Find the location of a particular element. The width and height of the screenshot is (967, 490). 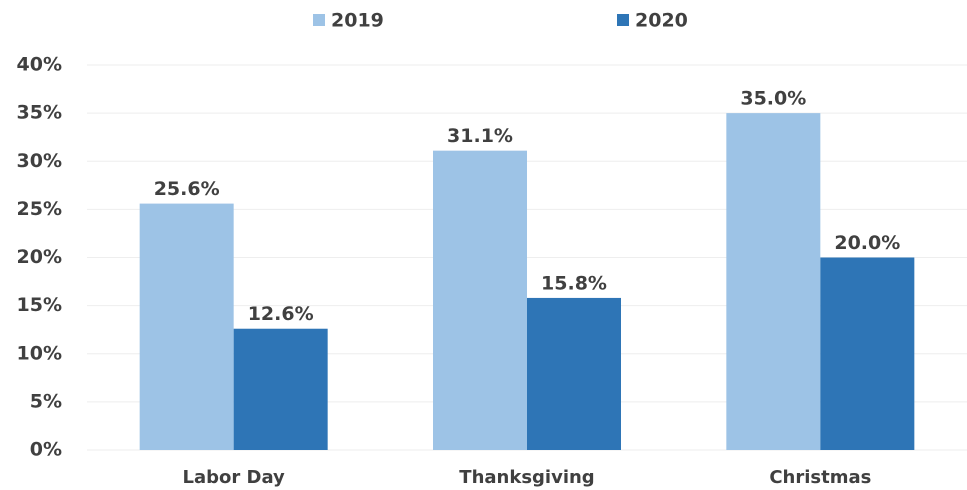

y-tick-label: 25% is located at coordinates (39, 209).